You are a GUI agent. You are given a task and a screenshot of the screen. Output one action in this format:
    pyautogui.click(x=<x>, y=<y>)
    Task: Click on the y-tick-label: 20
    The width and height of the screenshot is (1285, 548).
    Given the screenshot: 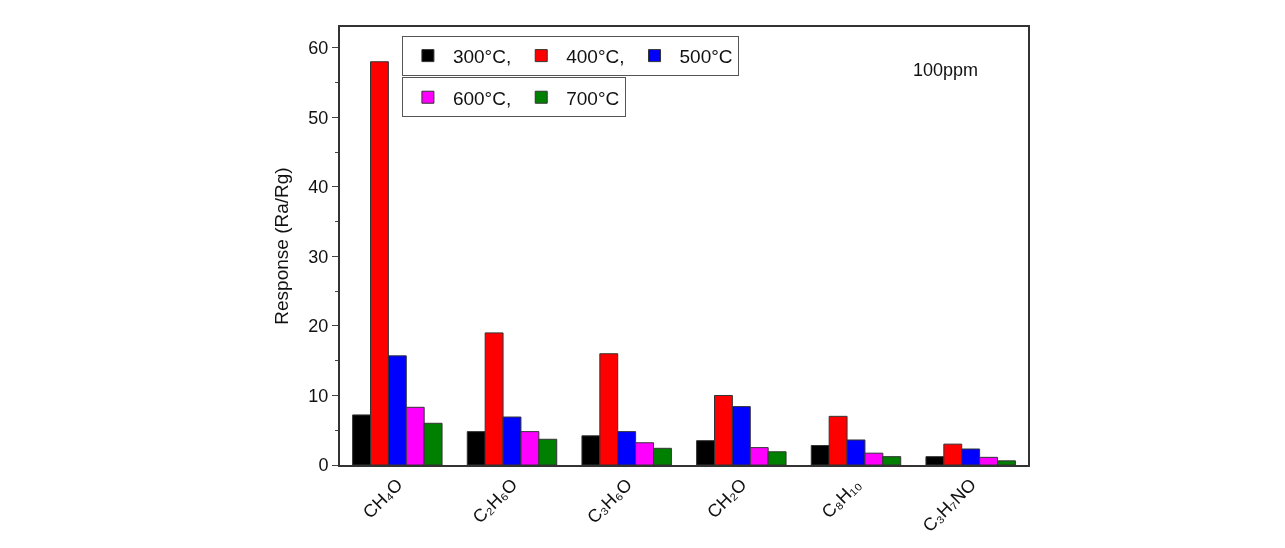 What is the action you would take?
    pyautogui.click(x=318, y=326)
    